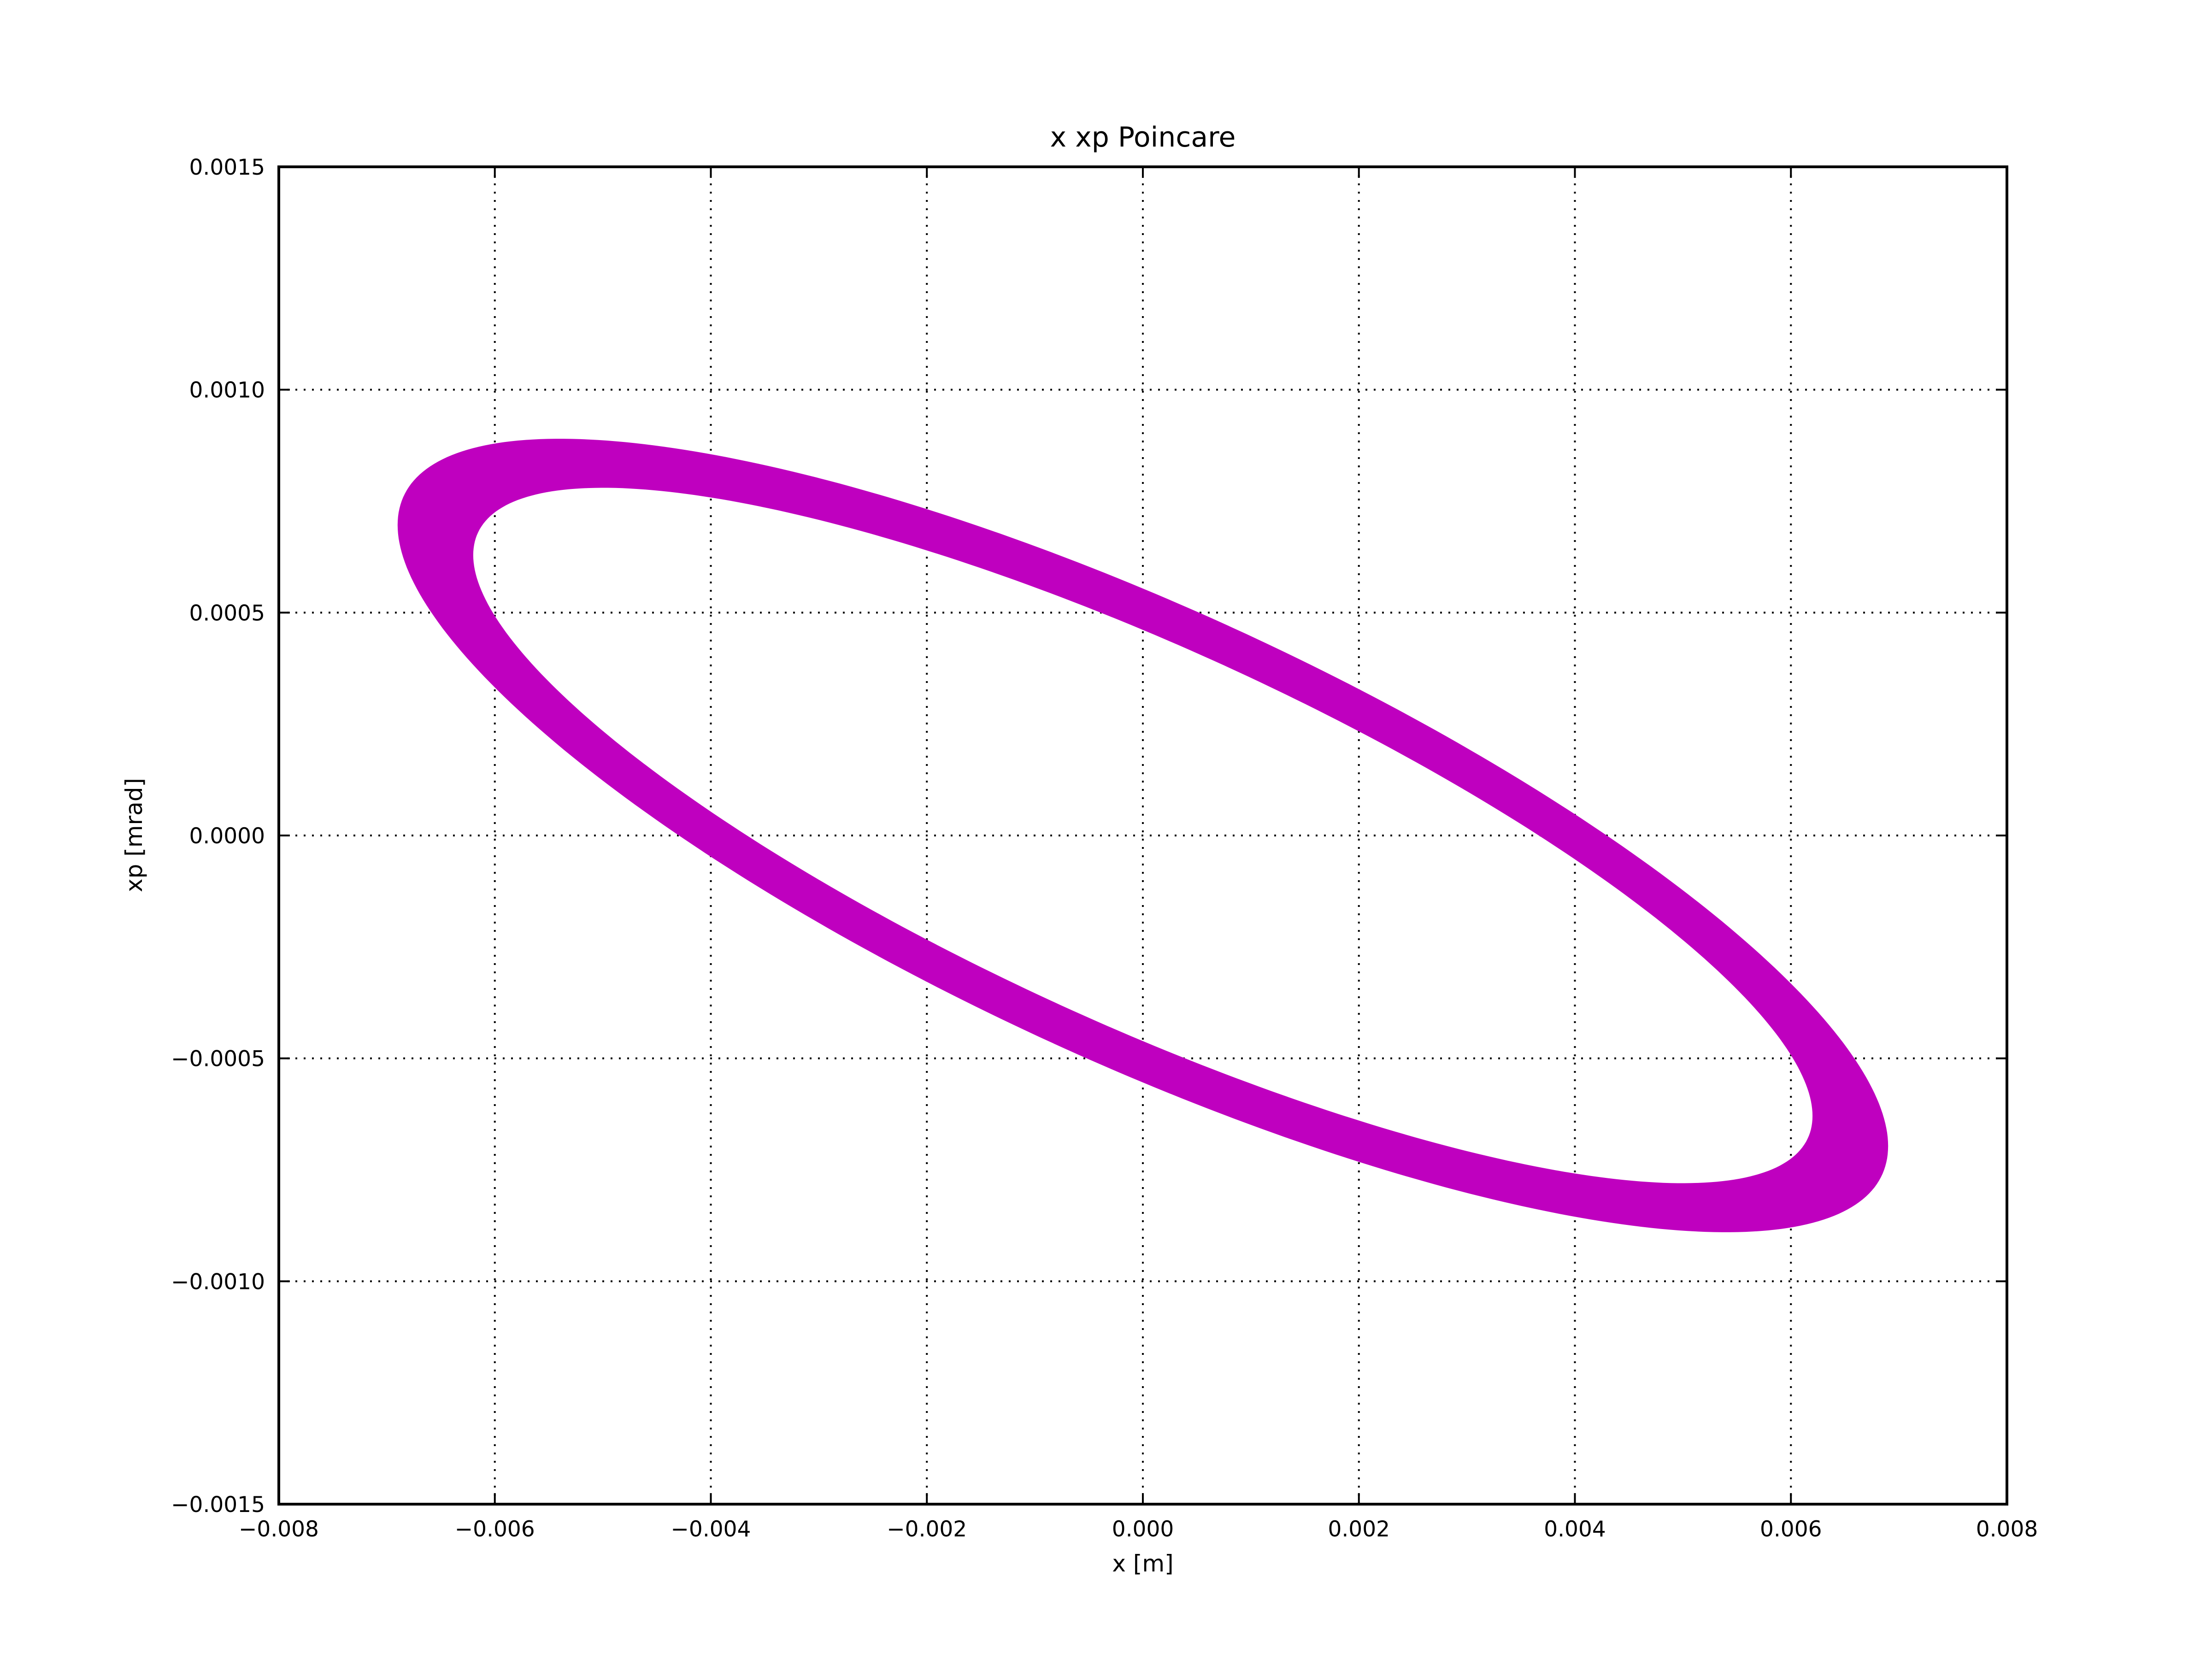  I want to click on y-axis-label: xp [mrad], so click(134, 835).